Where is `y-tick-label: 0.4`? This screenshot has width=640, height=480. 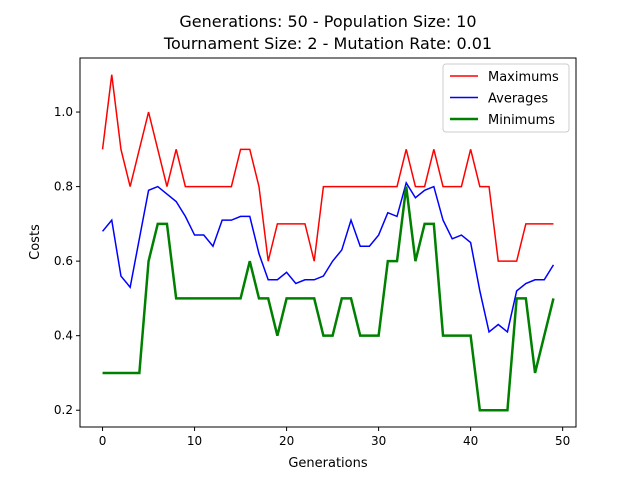
y-tick-label: 0.4 is located at coordinates (63, 336).